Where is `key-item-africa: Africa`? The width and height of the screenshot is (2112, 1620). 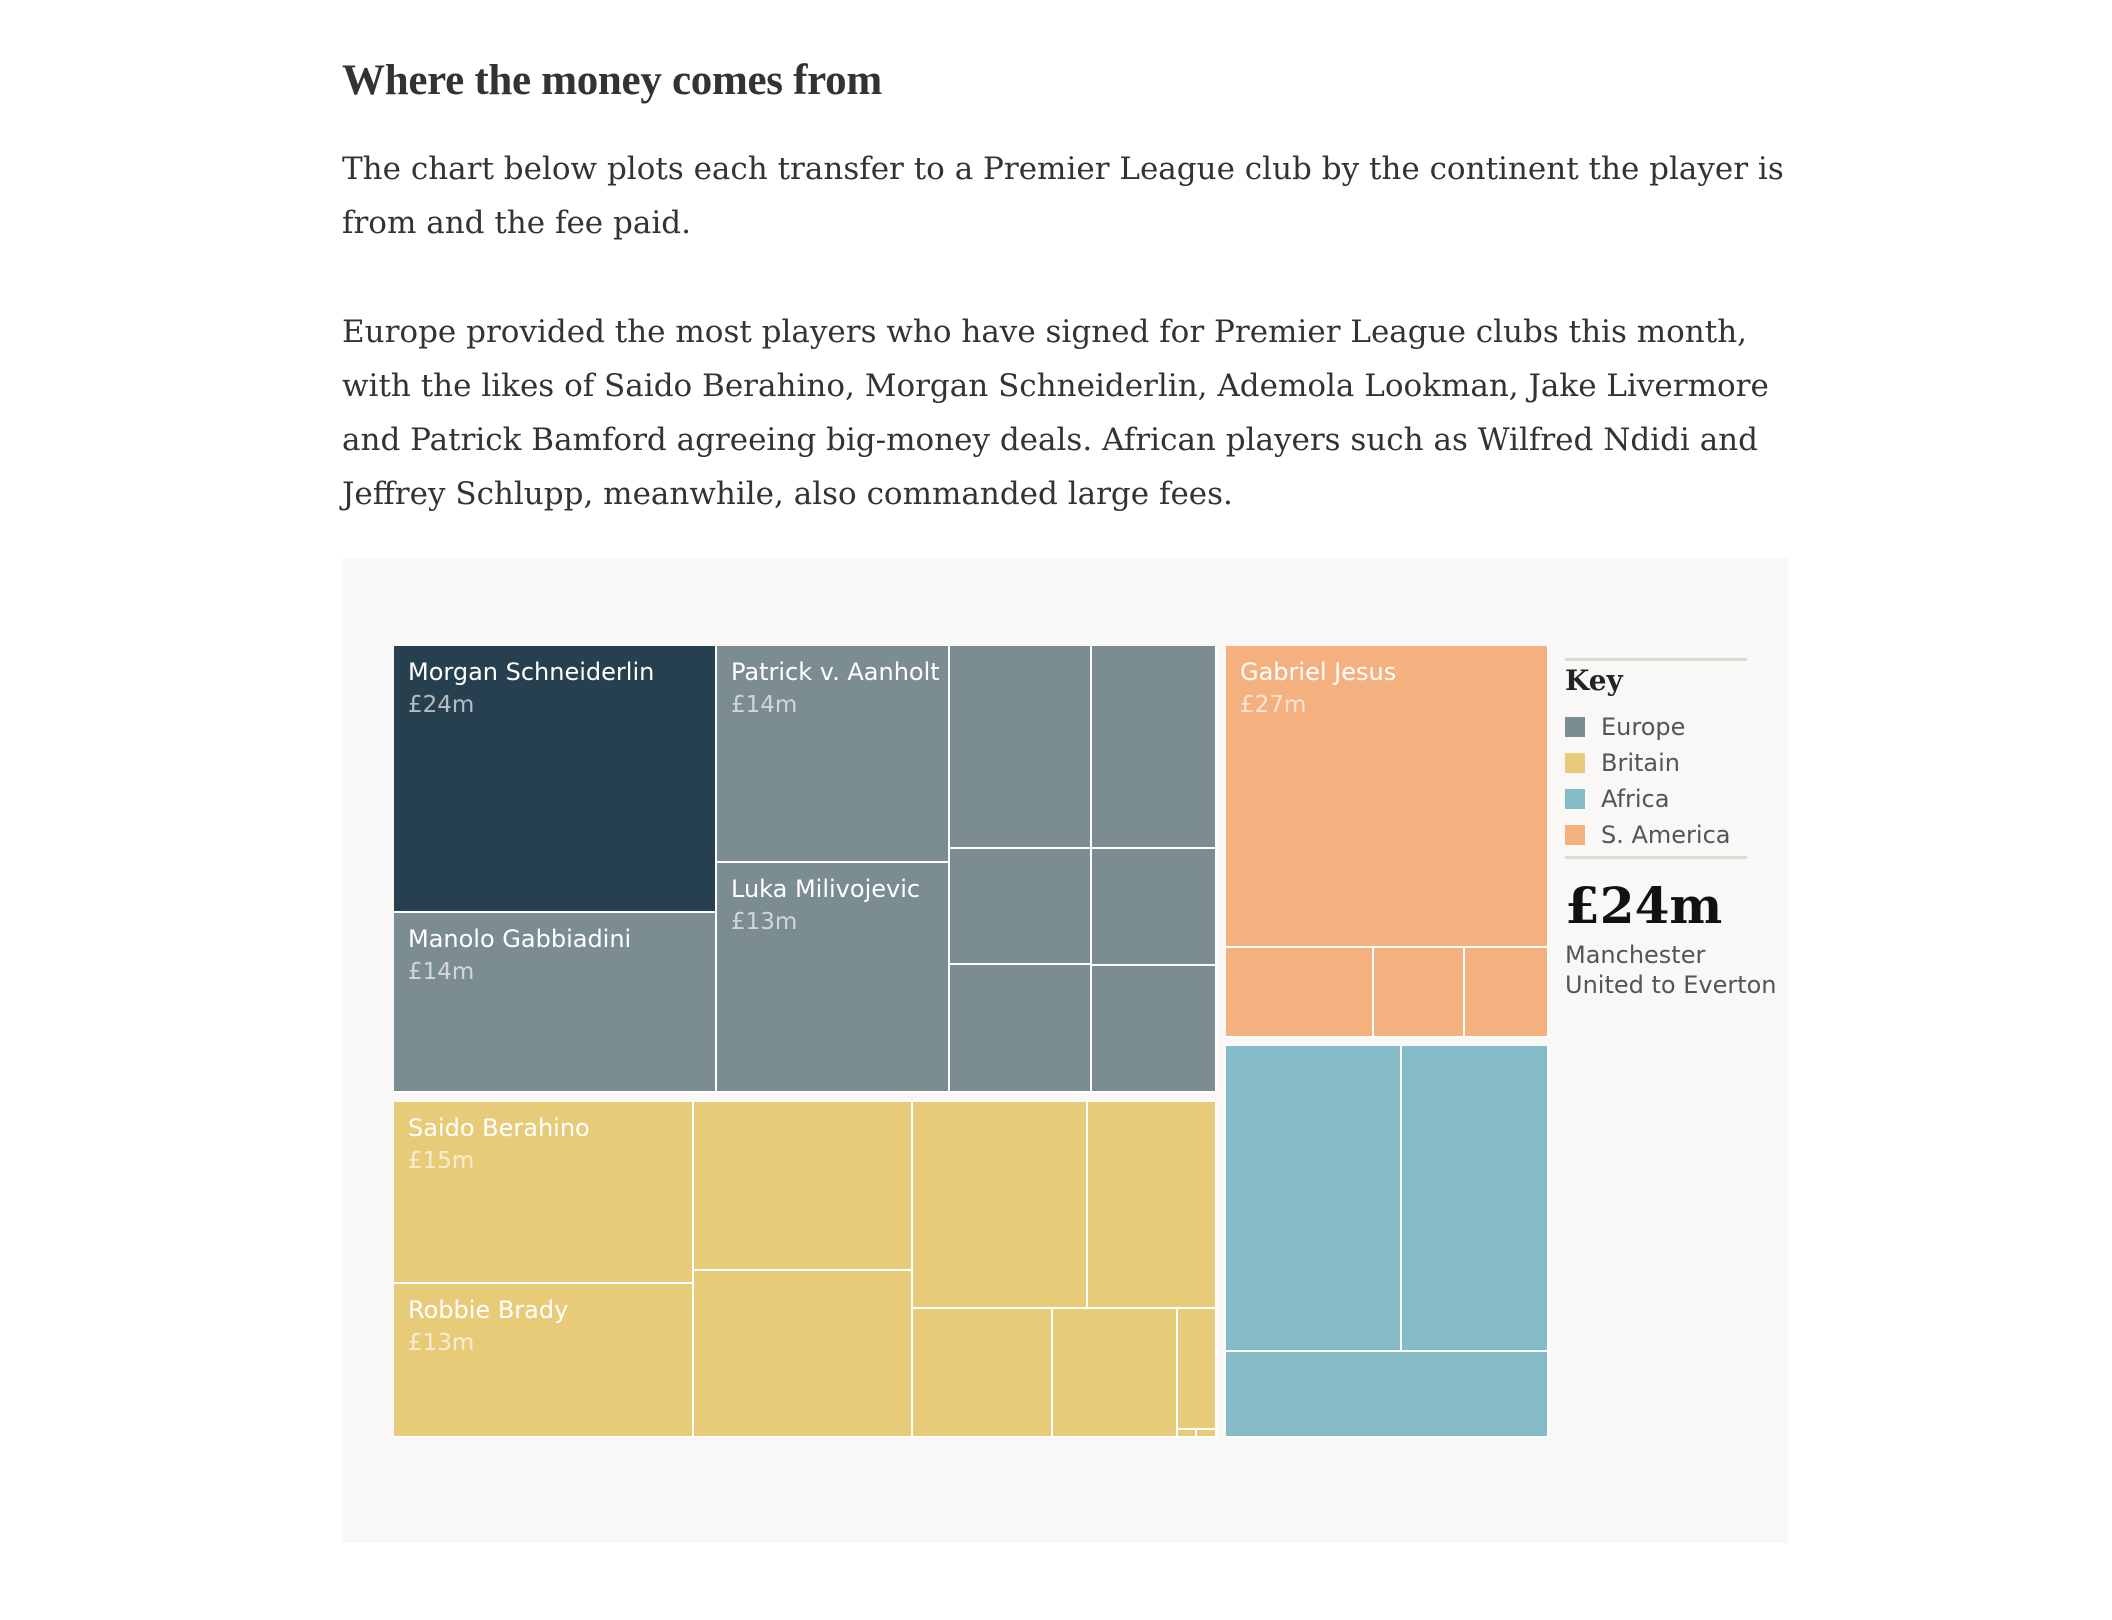 key-item-africa: Africa is located at coordinates (1617, 799).